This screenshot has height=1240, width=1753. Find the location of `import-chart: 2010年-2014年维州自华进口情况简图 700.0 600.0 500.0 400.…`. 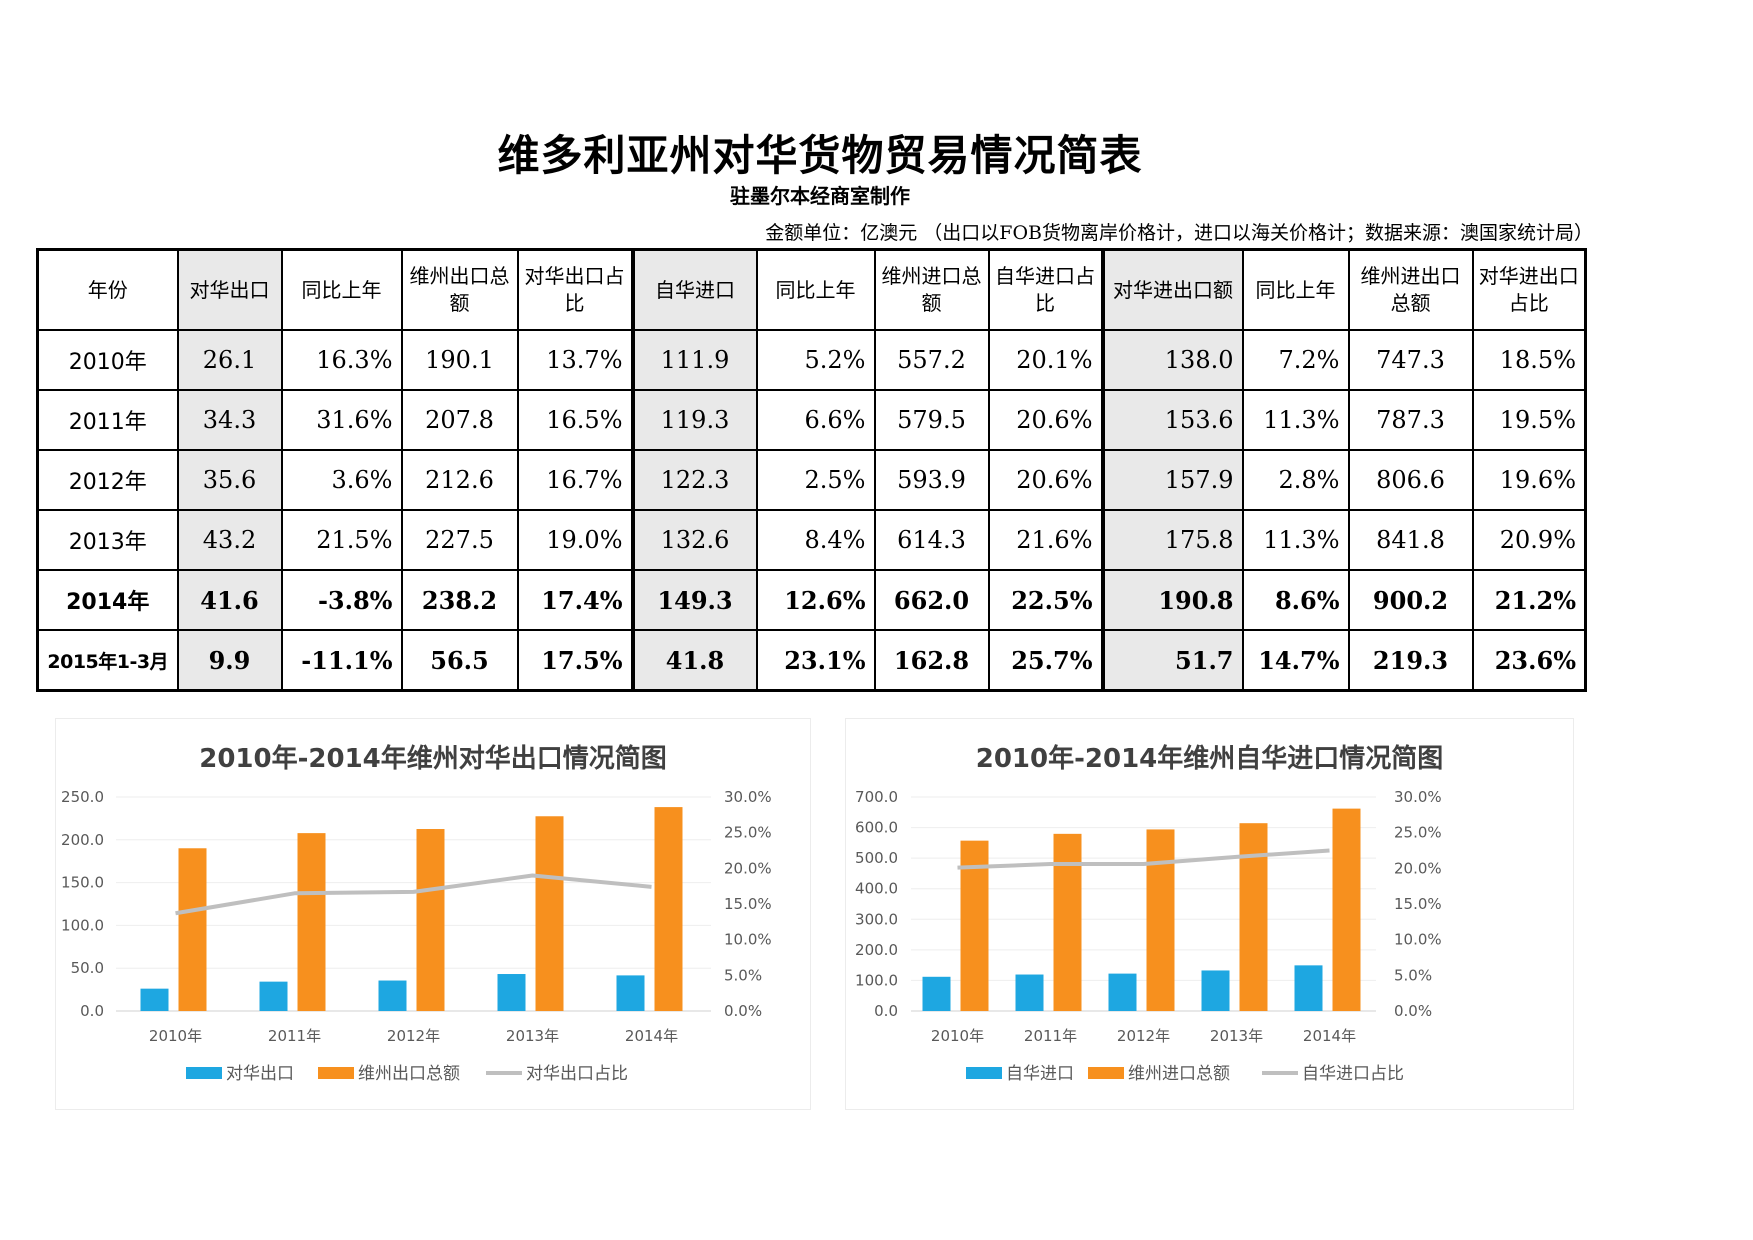

import-chart: 2010年-2014年维州自华进口情况简图 700.0 600.0 500.0 400.… is located at coordinates (1209, 914).